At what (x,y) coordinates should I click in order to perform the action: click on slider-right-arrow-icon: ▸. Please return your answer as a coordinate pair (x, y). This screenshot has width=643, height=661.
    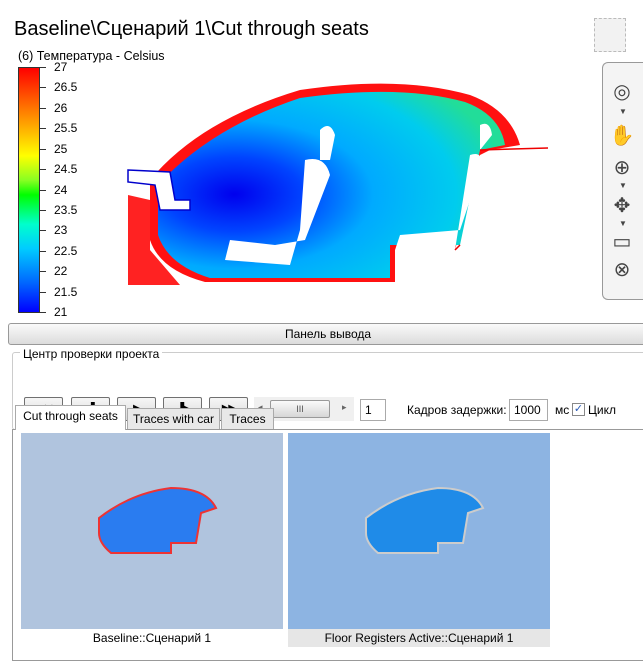
    Looking at the image, I should click on (344, 407).